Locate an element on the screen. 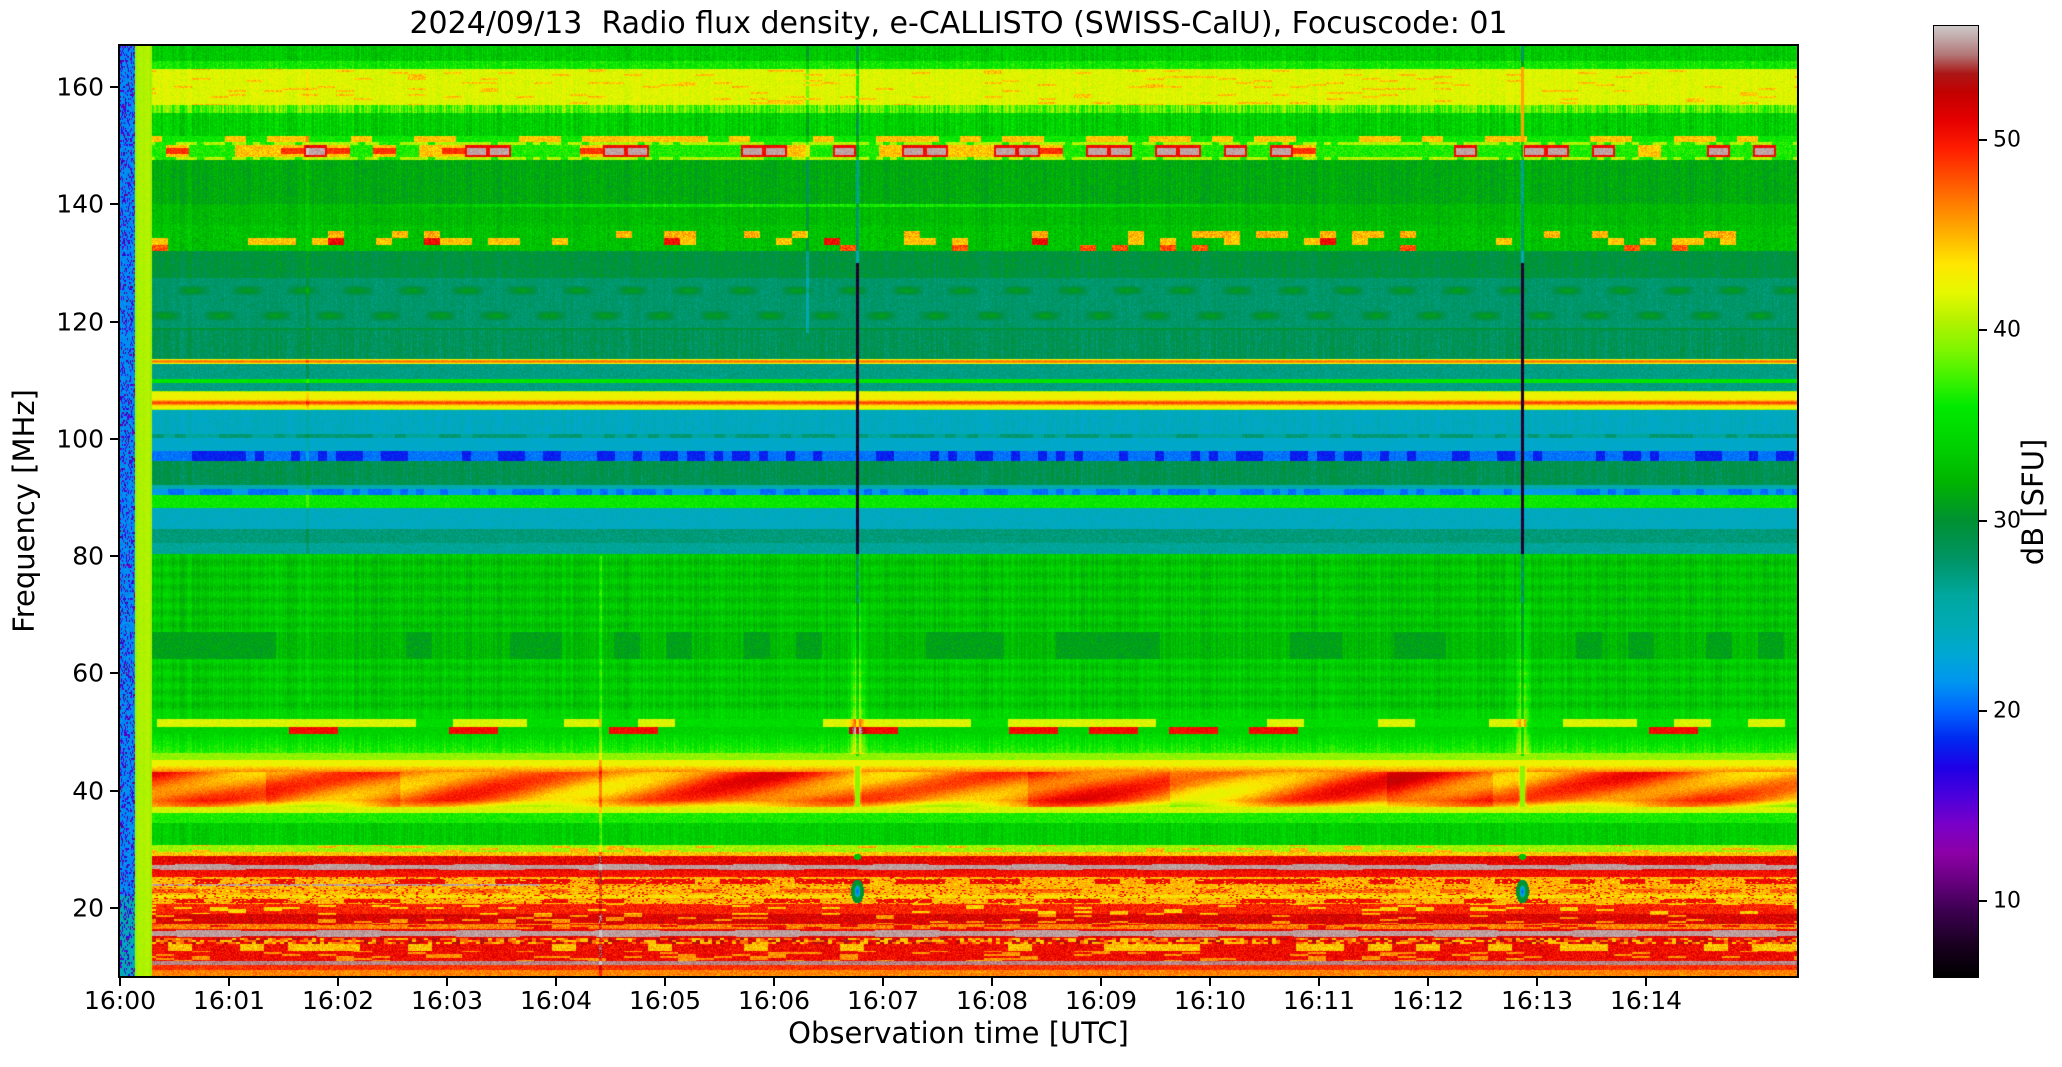  colorbar-tick-label: 20 is located at coordinates (2007, 711).